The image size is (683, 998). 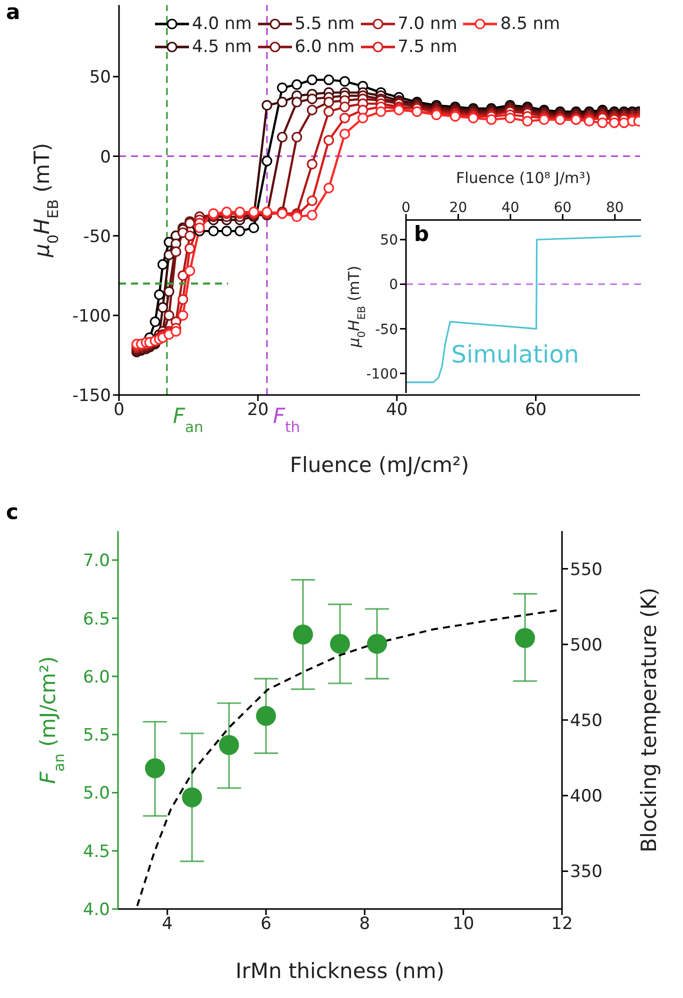 What do you see at coordinates (428, 24) in the screenshot?
I see `legend-label: 7.0 nm` at bounding box center [428, 24].